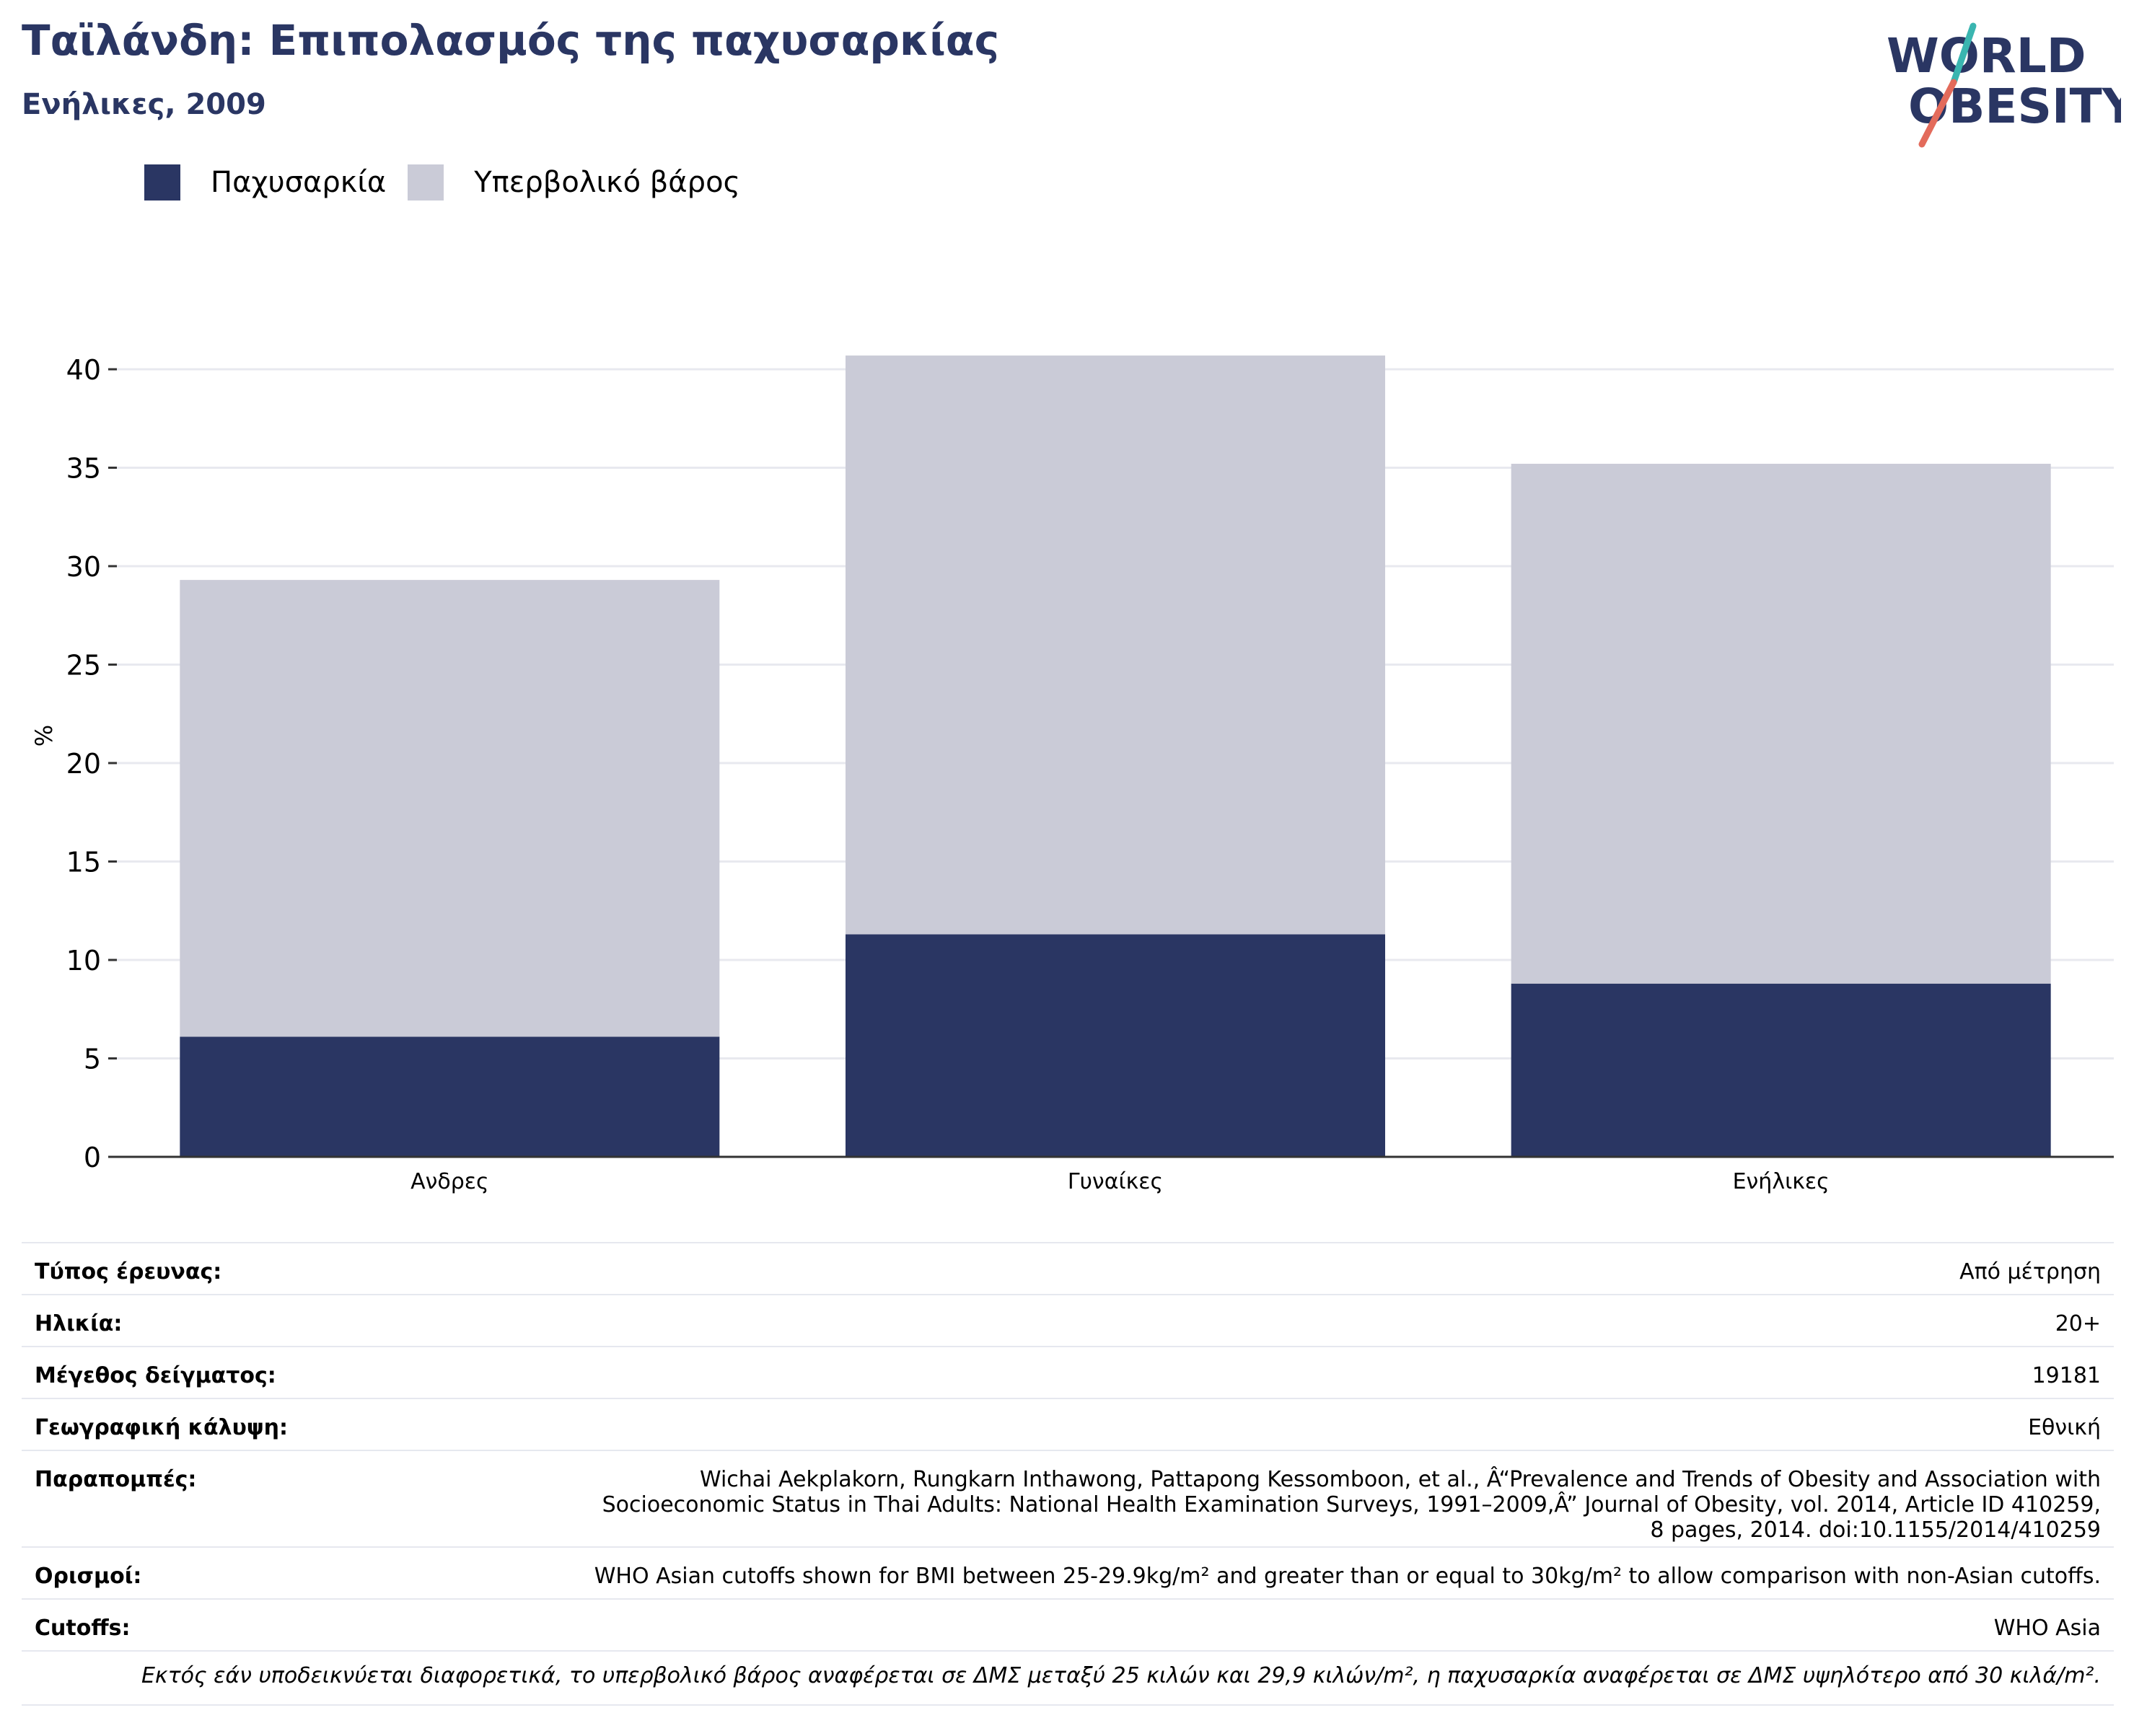  Describe the element at coordinates (88, 1576) in the screenshot. I see `info-label: Ορισμοί:` at that location.